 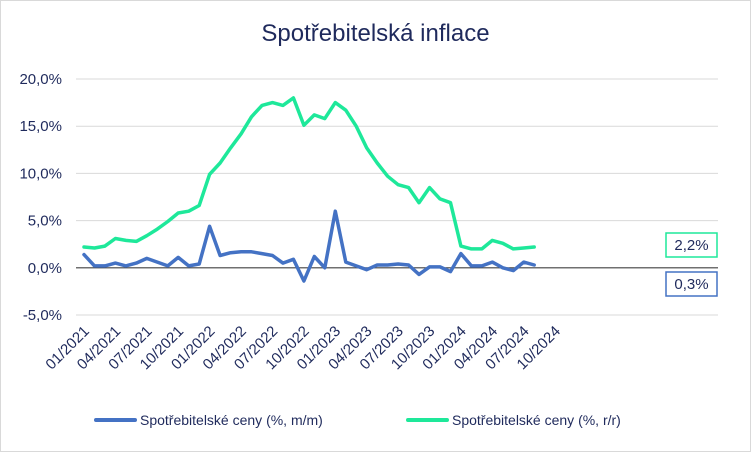 I want to click on y-axis-ticks: 20,0% 15,0% 10,0% 5,0% 0,0% -5,0%, so click(x=40, y=197).